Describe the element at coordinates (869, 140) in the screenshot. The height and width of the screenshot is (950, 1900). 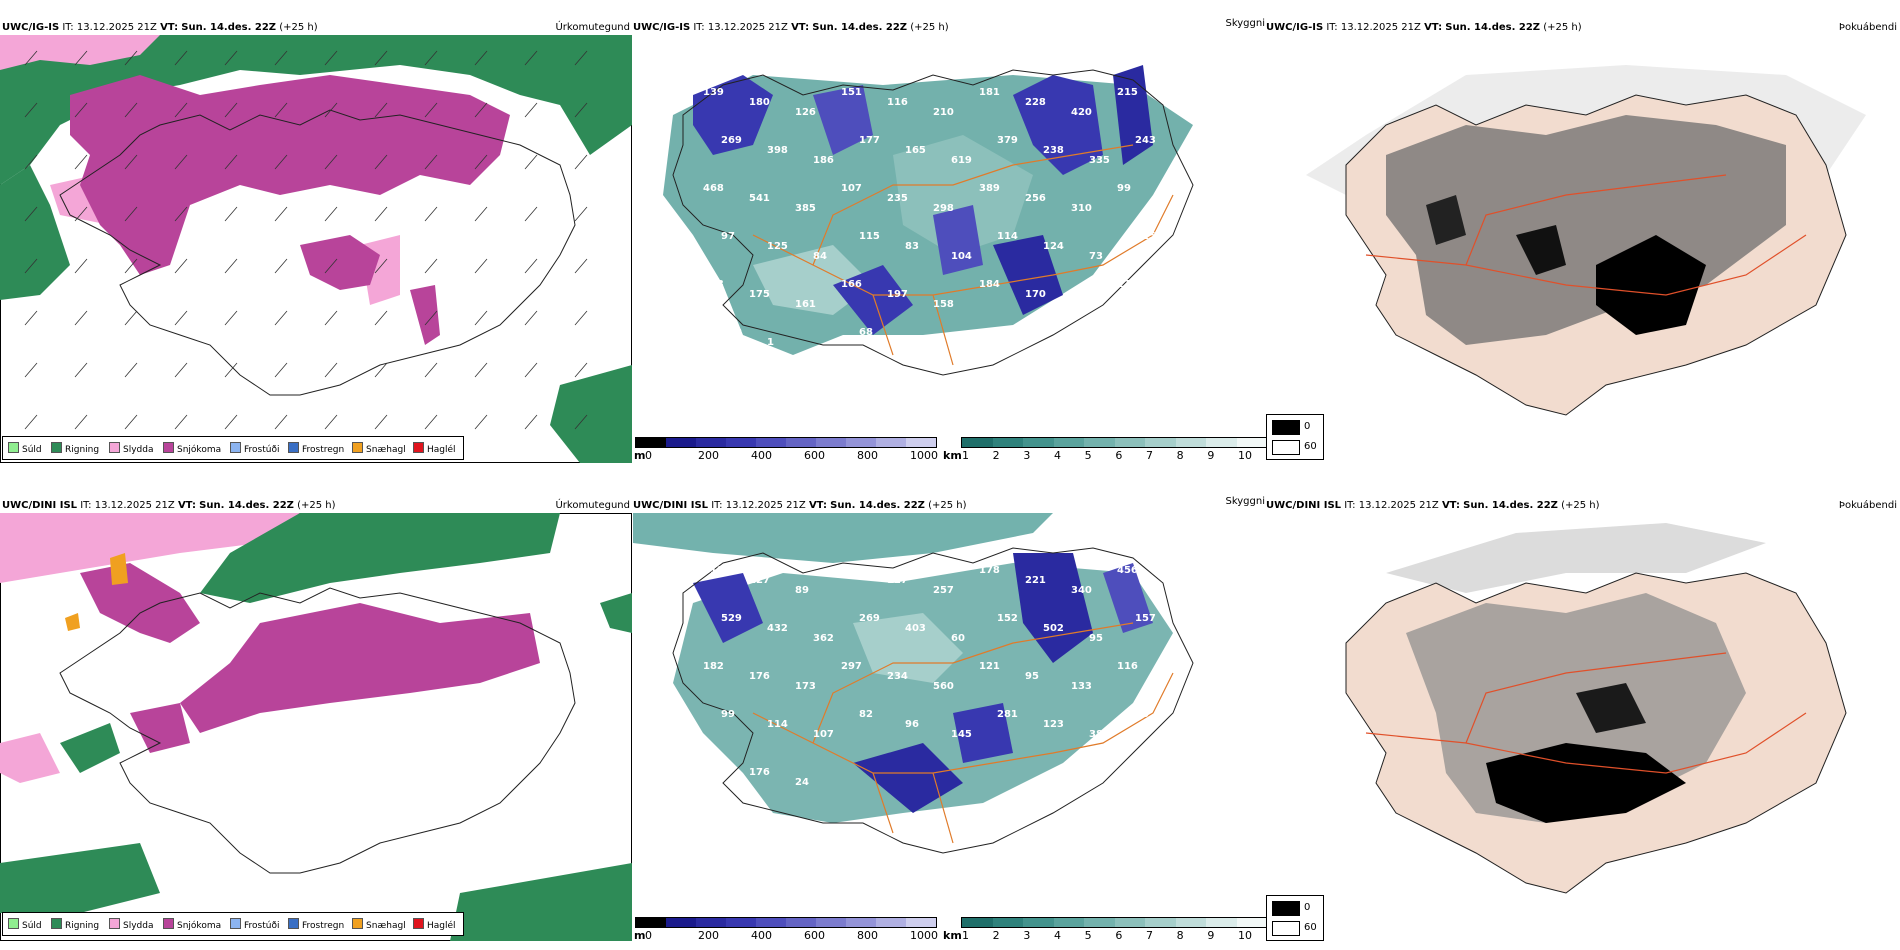
I see `ceiling-value-label: 177` at that location.